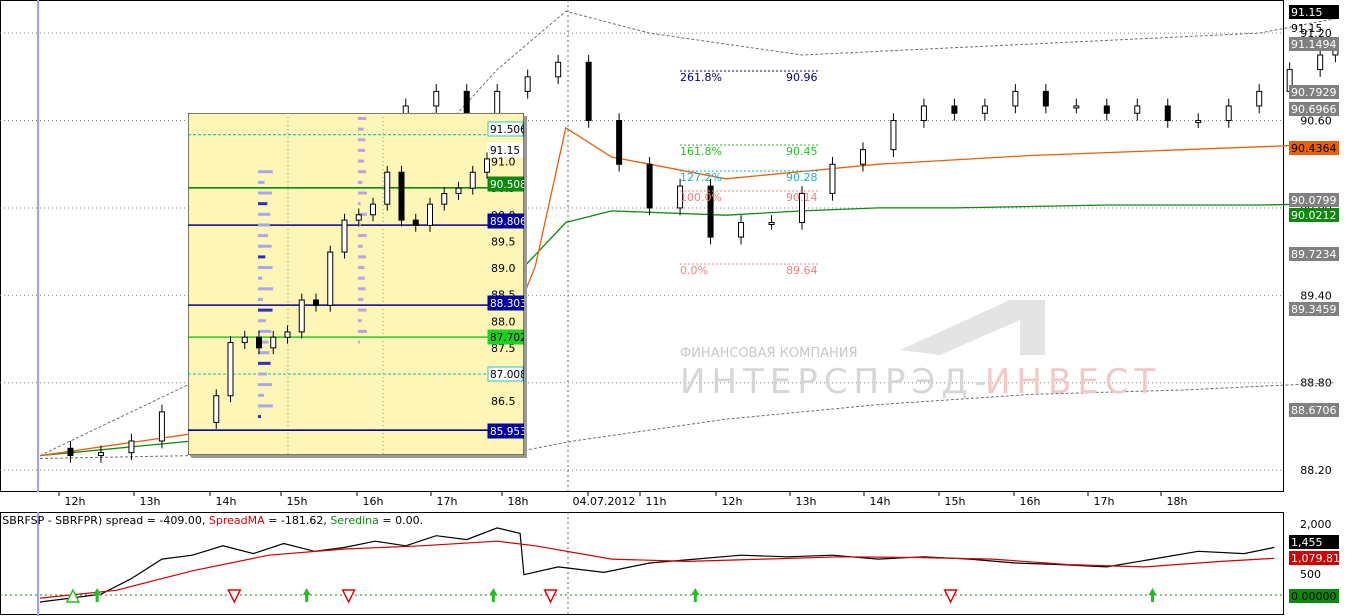  What do you see at coordinates (880, 501) in the screenshot?
I see `x-tick-label-11: 14h` at bounding box center [880, 501].